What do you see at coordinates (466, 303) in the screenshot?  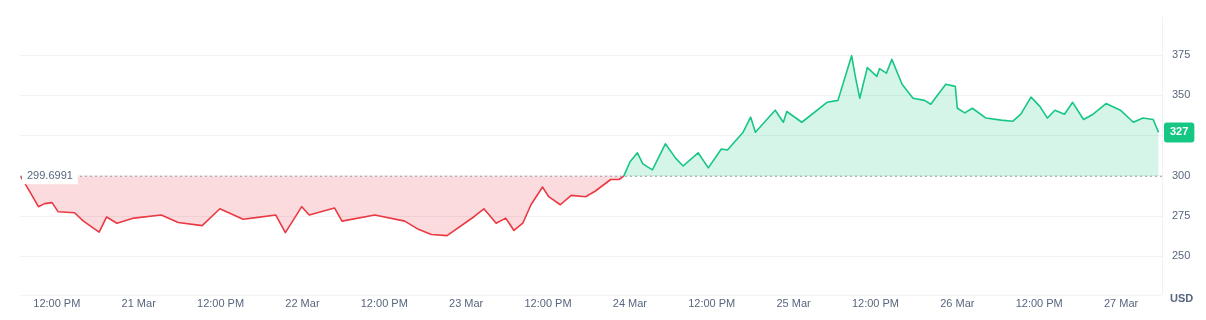 I see `x-tick-label: 23 Mar` at bounding box center [466, 303].